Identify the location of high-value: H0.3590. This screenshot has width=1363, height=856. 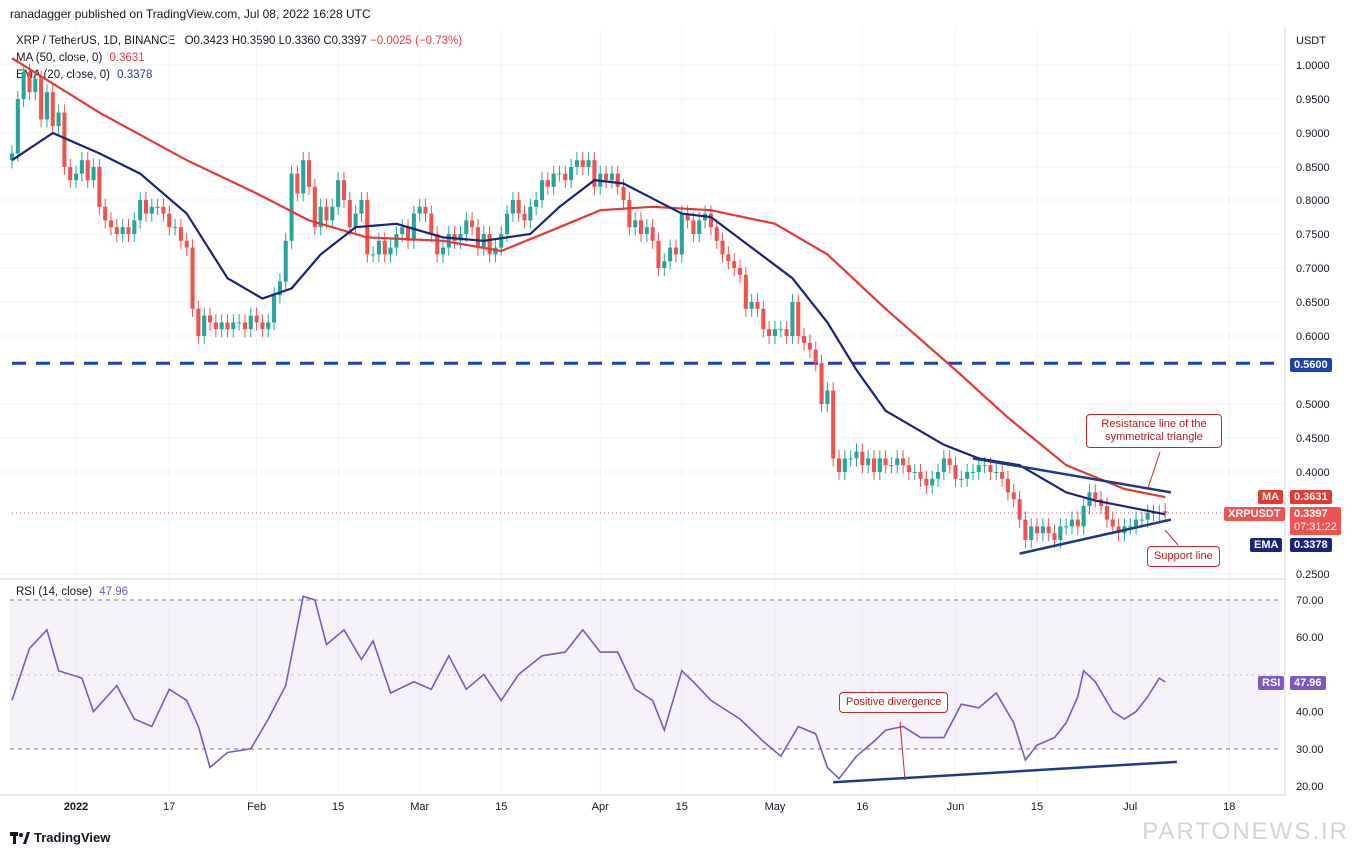
(253, 41).